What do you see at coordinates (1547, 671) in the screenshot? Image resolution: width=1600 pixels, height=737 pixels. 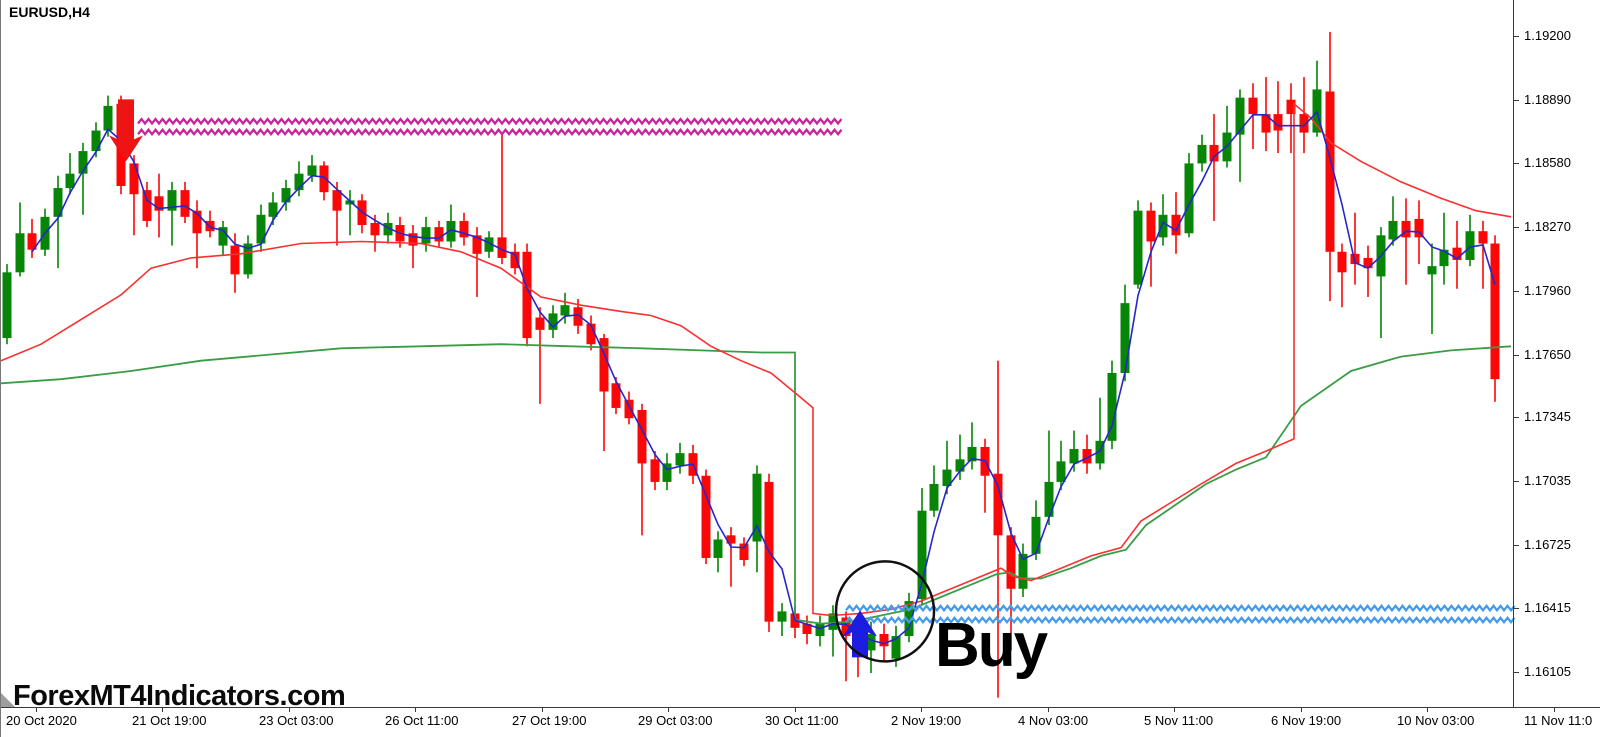 I see `price-tick-label: 1.16105` at bounding box center [1547, 671].